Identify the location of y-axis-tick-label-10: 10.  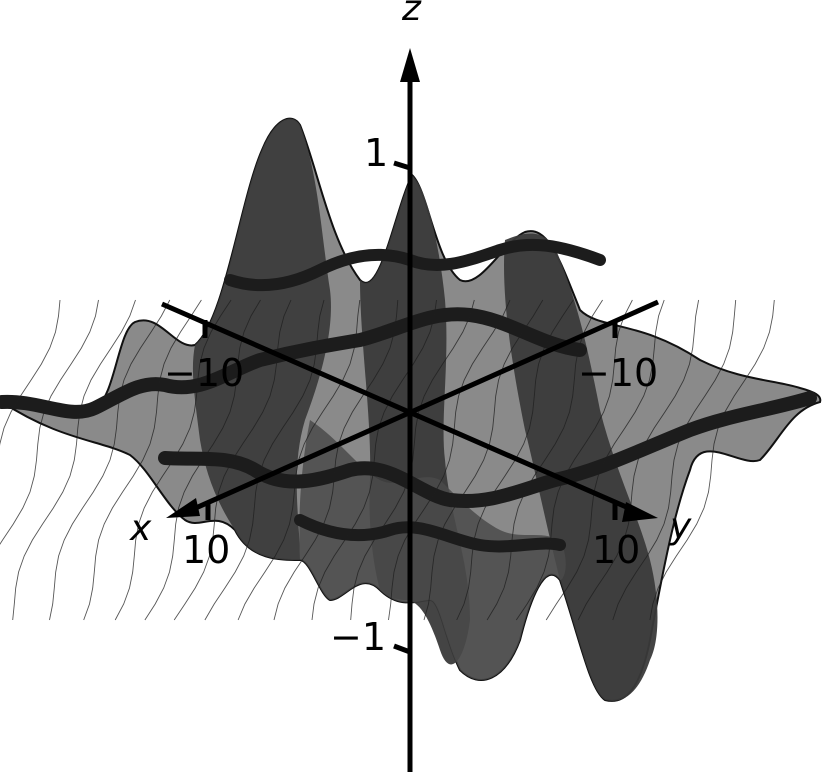
(616, 550).